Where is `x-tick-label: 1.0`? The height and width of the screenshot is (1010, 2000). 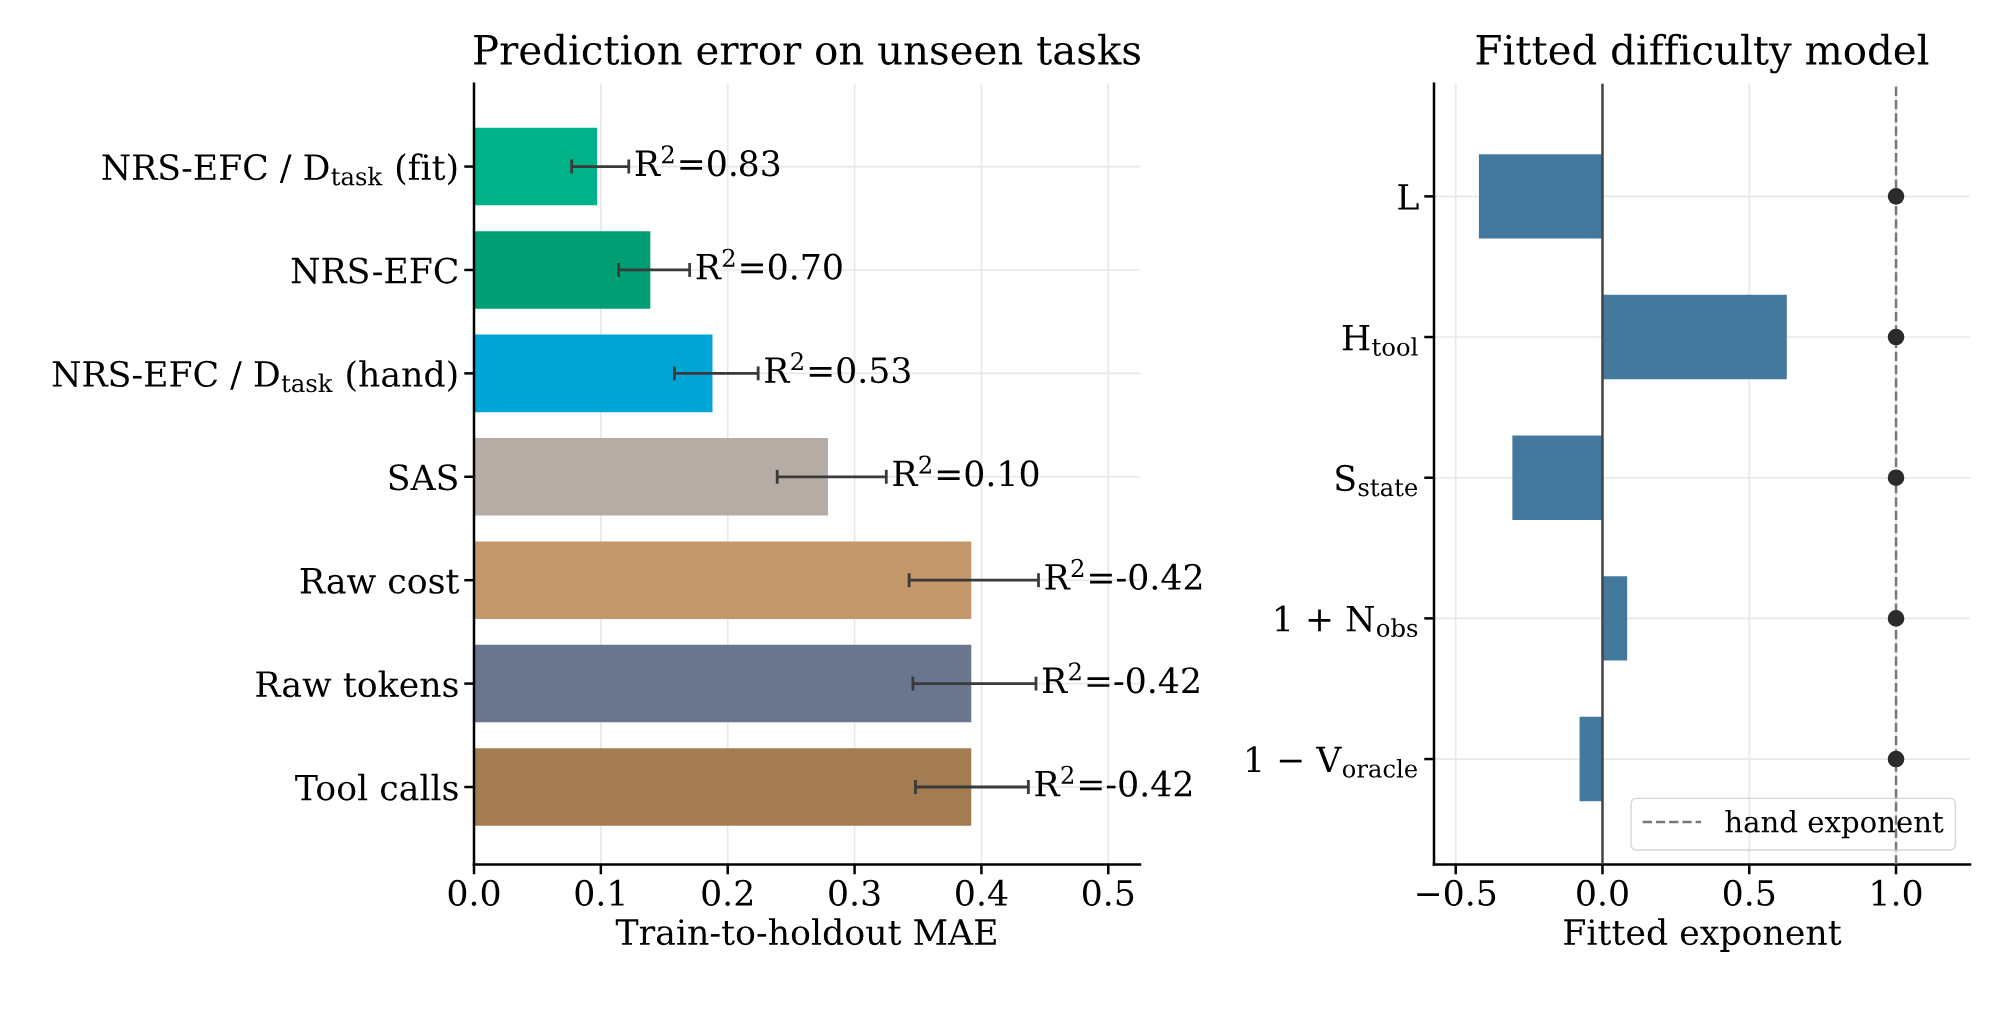 x-tick-label: 1.0 is located at coordinates (1897, 893).